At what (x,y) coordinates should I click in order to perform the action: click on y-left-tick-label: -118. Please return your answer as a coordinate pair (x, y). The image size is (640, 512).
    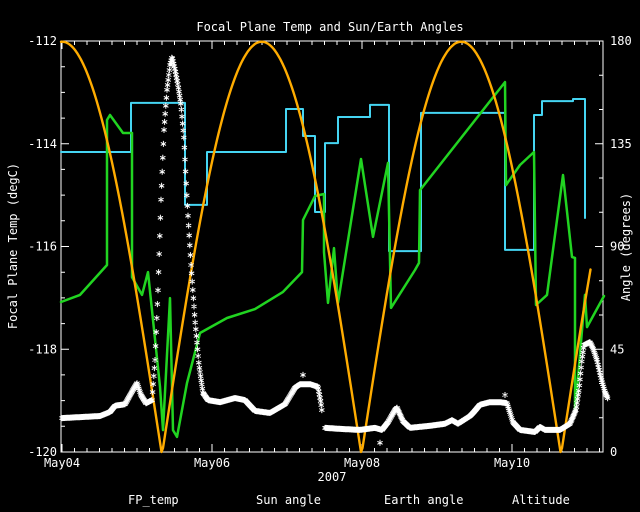
    Looking at the image, I should click on (42, 349).